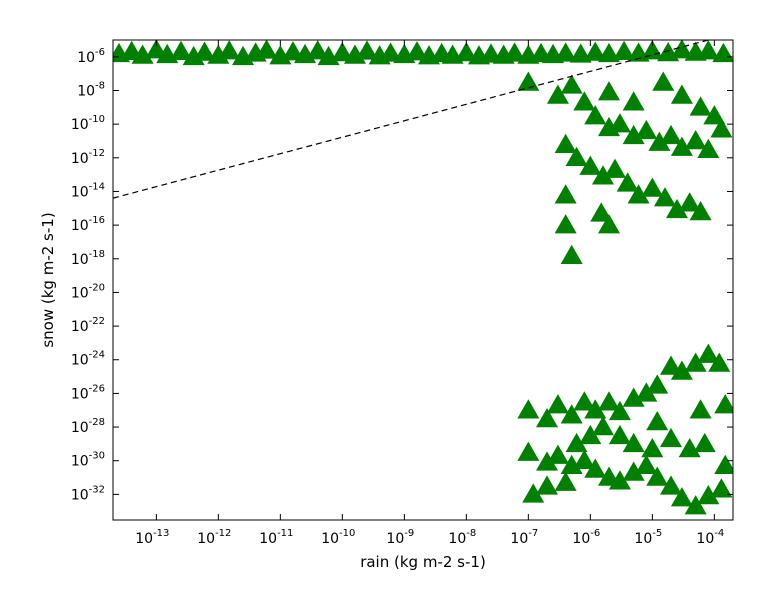  Describe the element at coordinates (88, 123) in the screenshot. I see `y-tick-label: 10⁻¹⁰` at that location.